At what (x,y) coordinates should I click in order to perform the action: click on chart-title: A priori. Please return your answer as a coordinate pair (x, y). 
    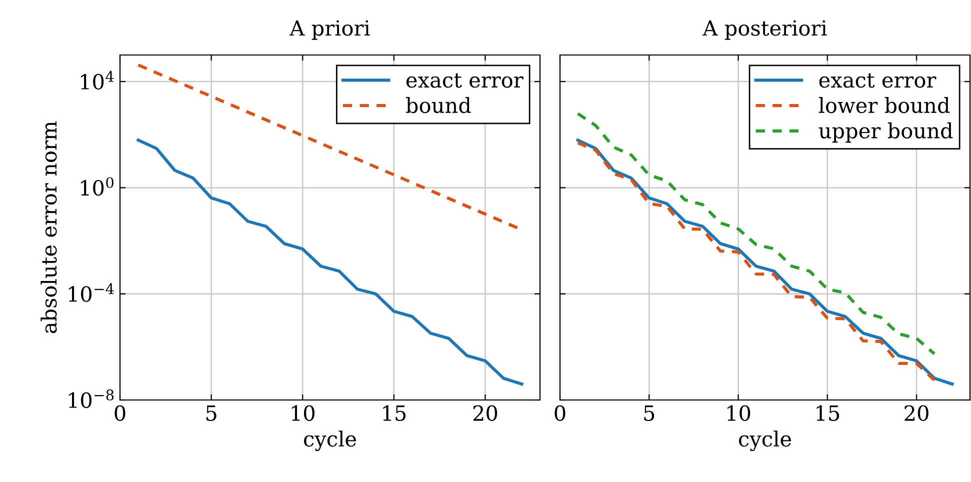
    Looking at the image, I should click on (329, 30).